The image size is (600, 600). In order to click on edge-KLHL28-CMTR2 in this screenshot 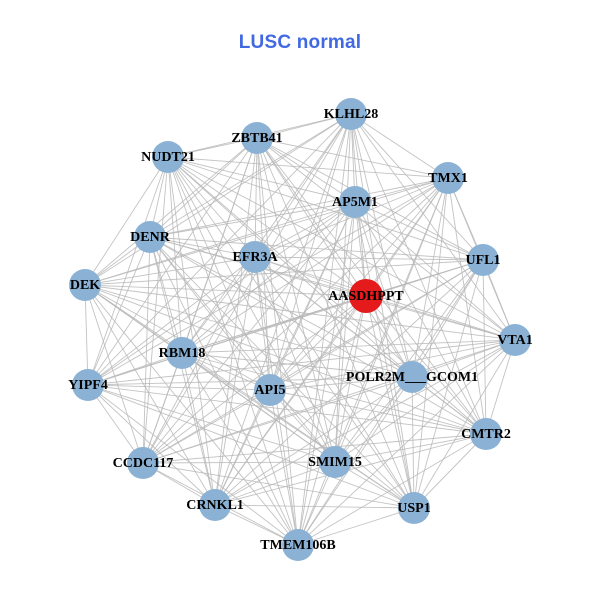, I will do `click(418, 274)`.